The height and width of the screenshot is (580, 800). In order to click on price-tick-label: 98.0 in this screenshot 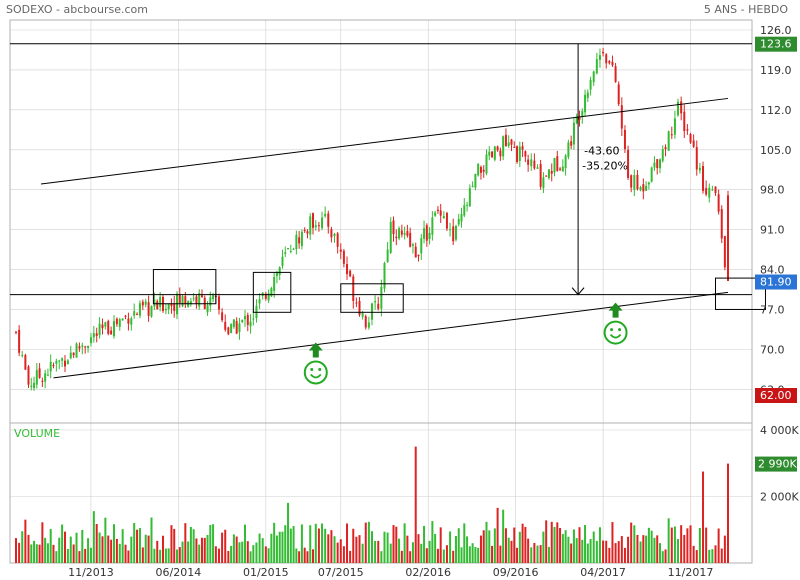, I will do `click(772, 190)`.